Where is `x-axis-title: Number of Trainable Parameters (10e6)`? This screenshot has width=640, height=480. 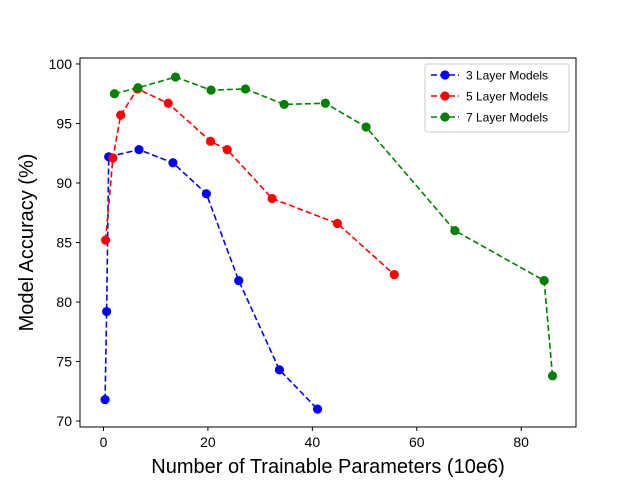
x-axis-title: Number of Trainable Parameters (10e6) is located at coordinates (328, 467).